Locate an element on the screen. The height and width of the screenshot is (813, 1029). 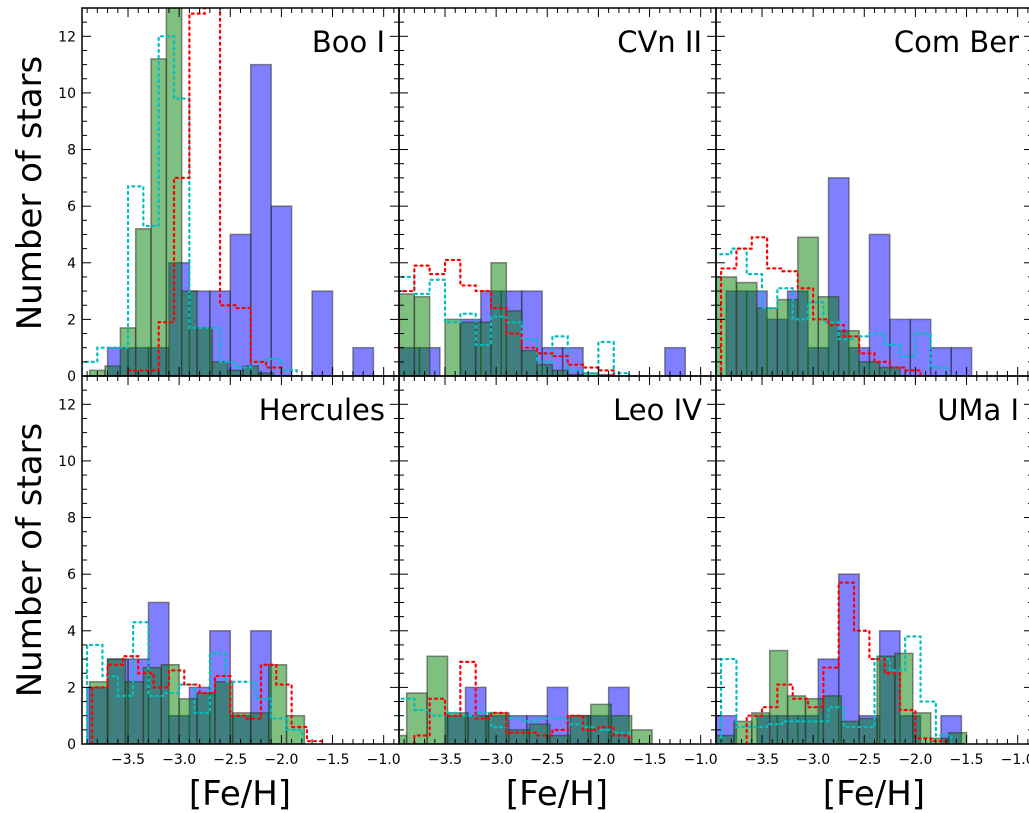
panel-title: Hercules is located at coordinates (322, 410).